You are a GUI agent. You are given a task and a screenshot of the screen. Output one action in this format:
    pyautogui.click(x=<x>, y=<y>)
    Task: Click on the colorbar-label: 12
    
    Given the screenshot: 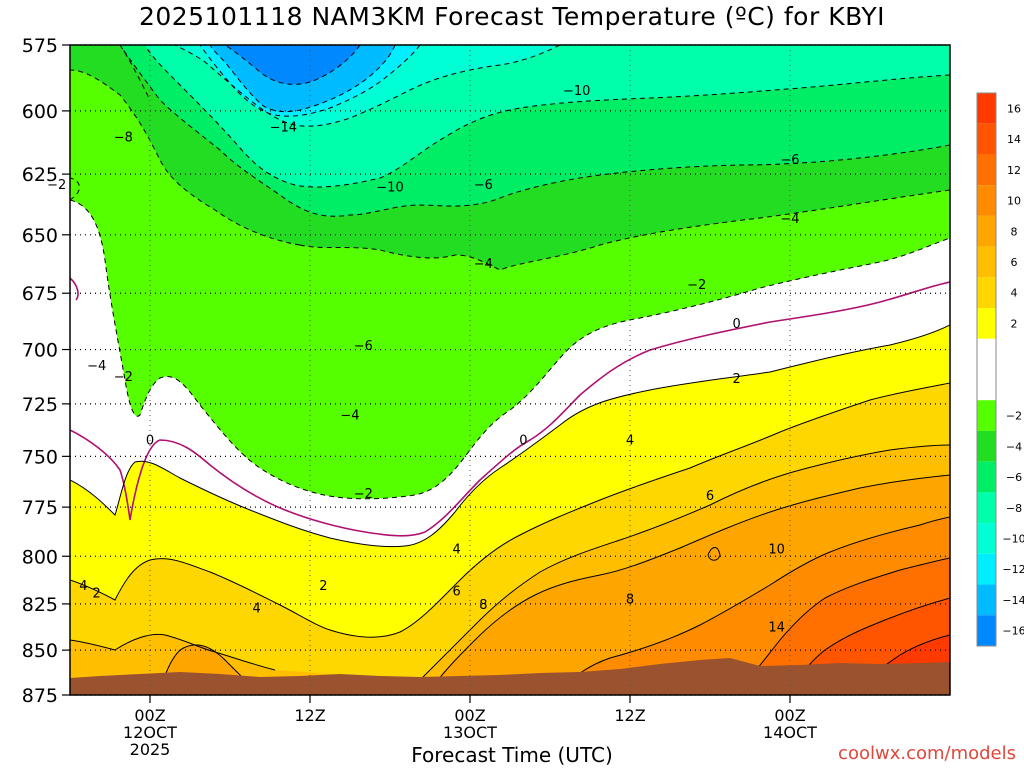 What is the action you would take?
    pyautogui.click(x=1014, y=170)
    